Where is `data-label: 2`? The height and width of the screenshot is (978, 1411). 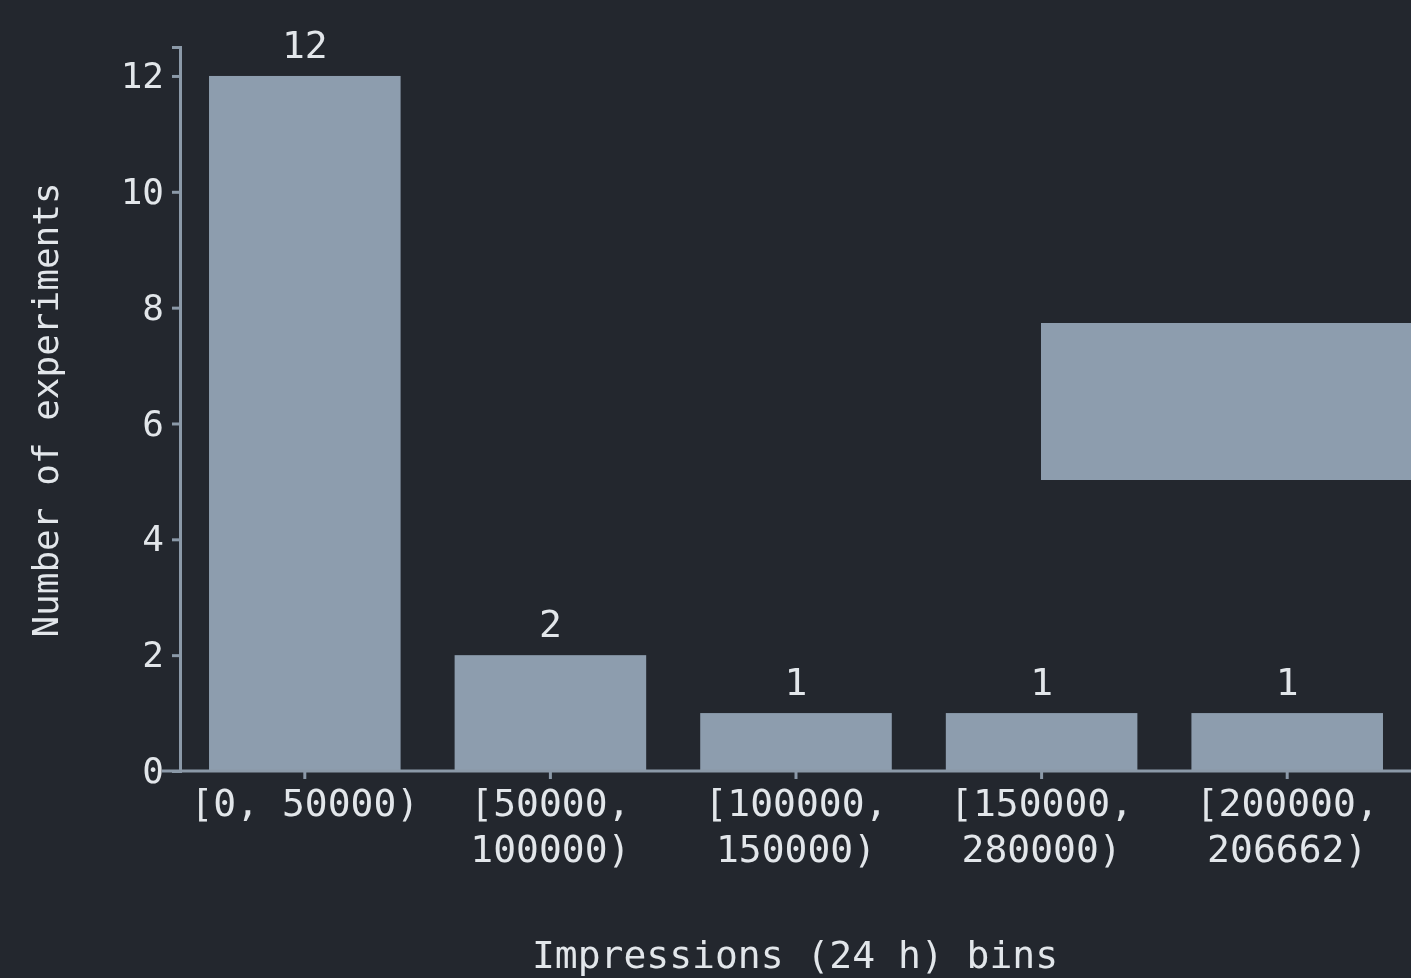
data-label: 2 is located at coordinates (550, 624).